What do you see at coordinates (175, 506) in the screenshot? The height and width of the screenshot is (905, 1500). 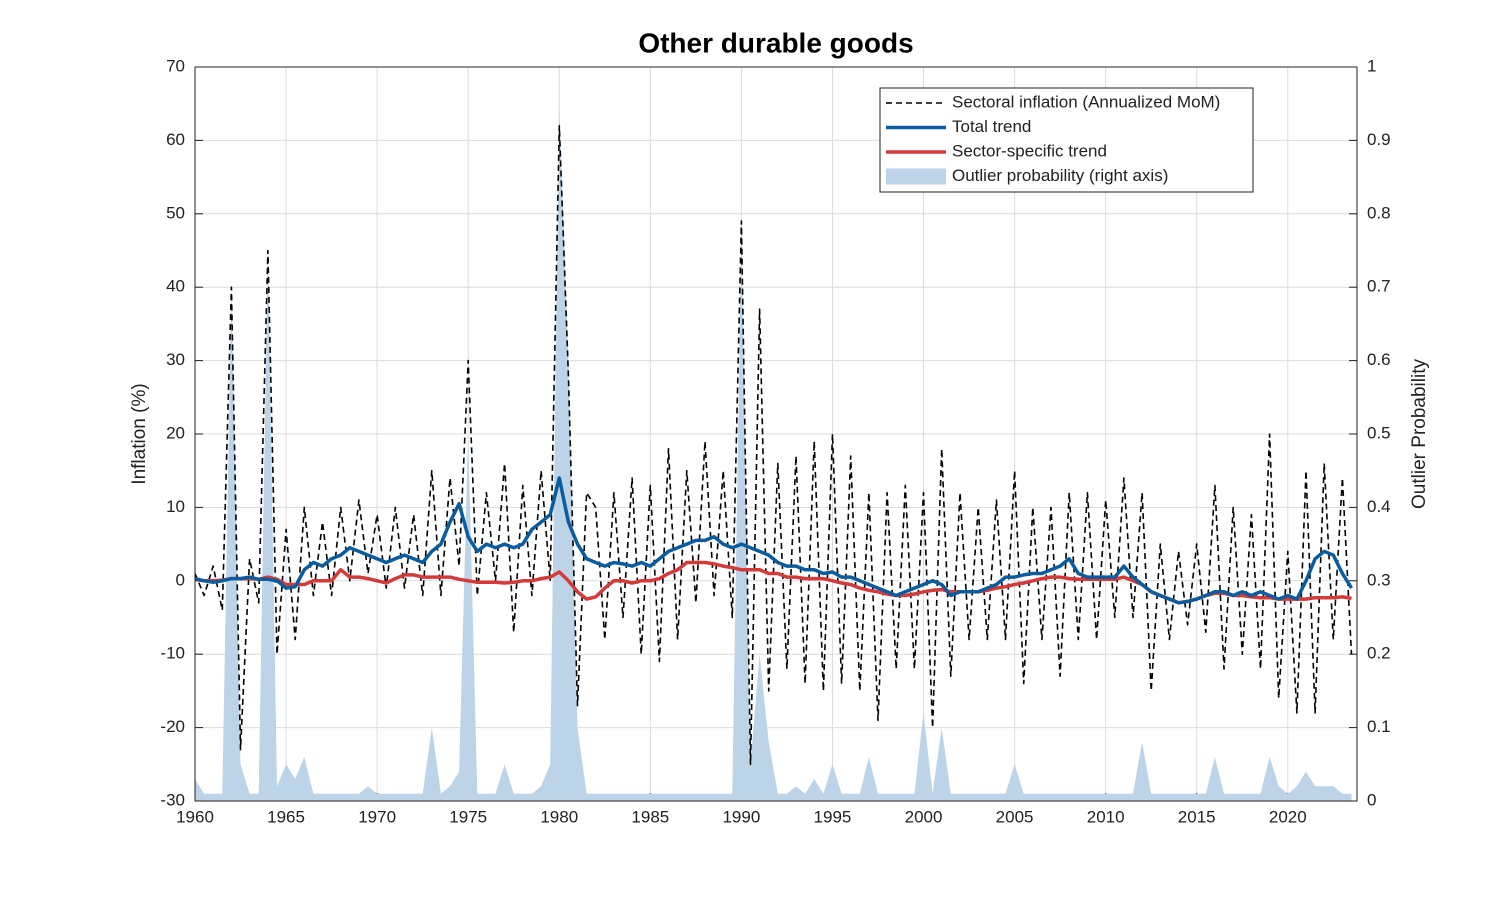 I see `y-tick-label: 10` at bounding box center [175, 506].